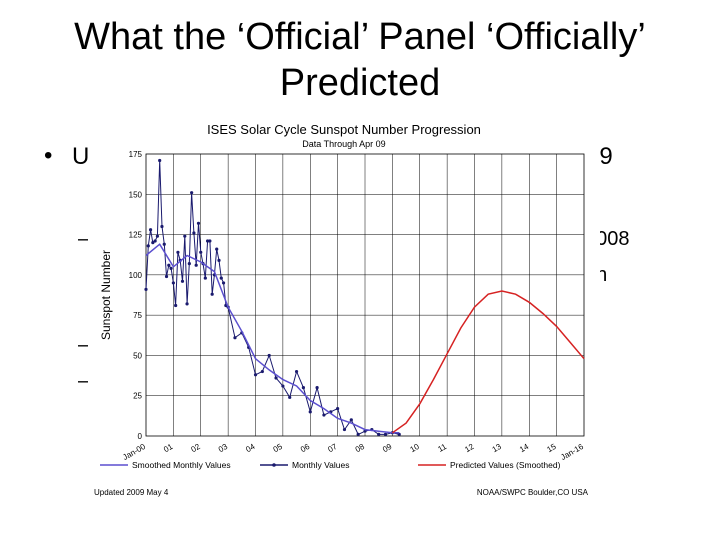 The height and width of the screenshot is (540, 720). I want to click on x-tick-label: Jan-16, so click(572, 452).